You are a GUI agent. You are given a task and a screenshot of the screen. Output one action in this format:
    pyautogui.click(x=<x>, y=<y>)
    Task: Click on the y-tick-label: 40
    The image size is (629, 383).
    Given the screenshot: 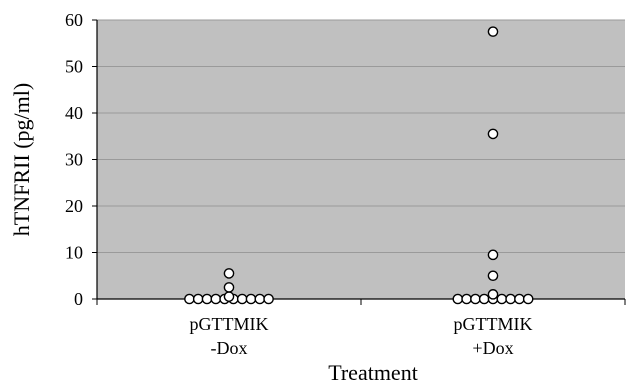 What is the action you would take?
    pyautogui.click(x=74, y=113)
    